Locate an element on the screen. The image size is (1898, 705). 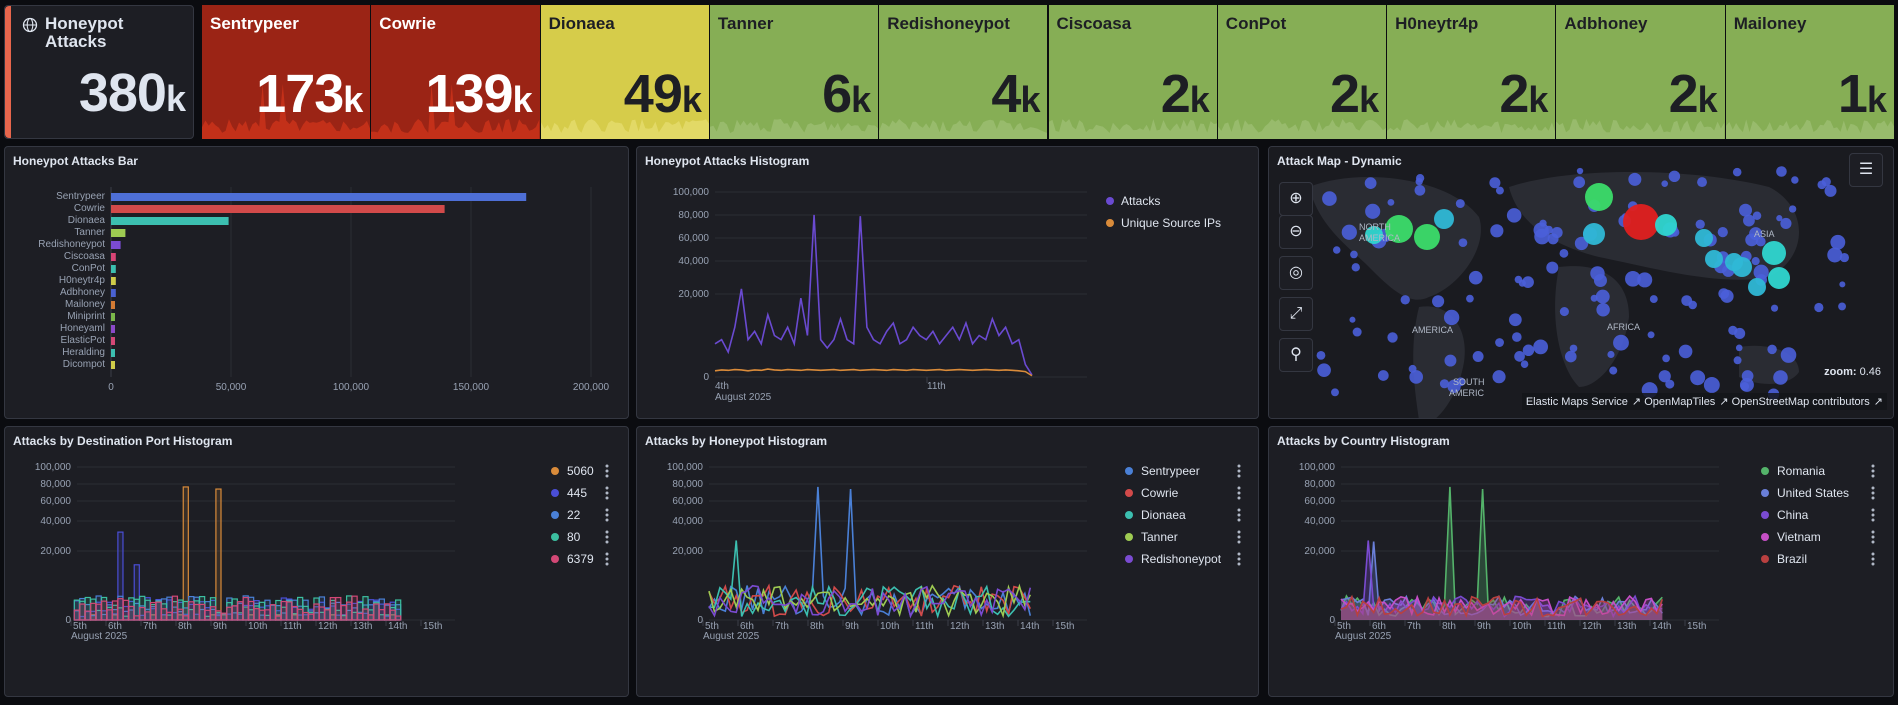
tile-ciscoasa: Ciscoasa 2k is located at coordinates (1132, 72).